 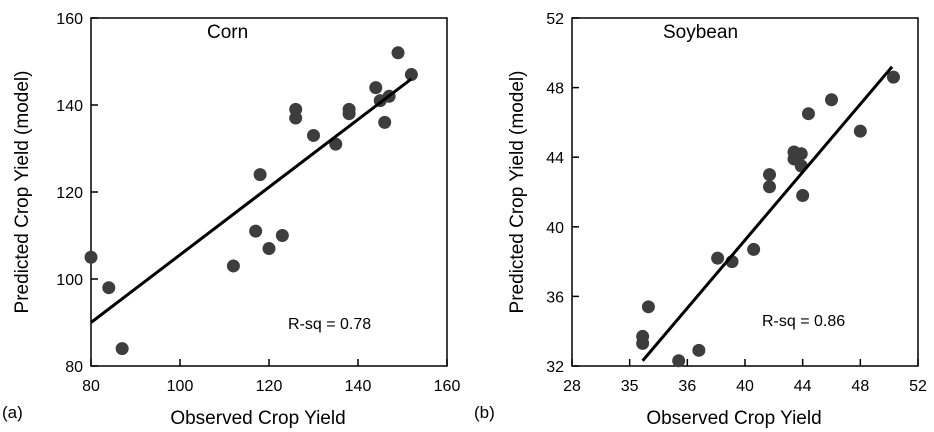 What do you see at coordinates (555, 367) in the screenshot?
I see `y-tick-label: 32` at bounding box center [555, 367].